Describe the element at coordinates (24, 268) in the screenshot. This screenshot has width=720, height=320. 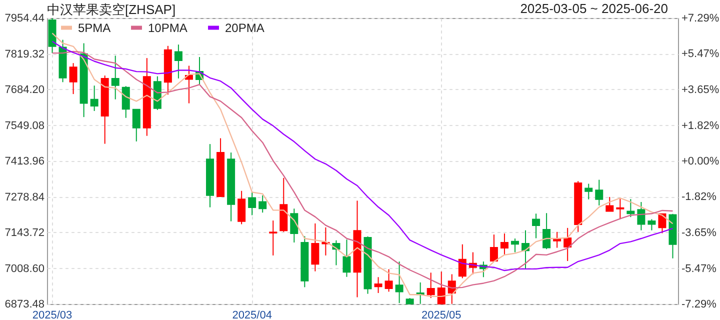
I see `y-tick-label: 7008.60` at that location.